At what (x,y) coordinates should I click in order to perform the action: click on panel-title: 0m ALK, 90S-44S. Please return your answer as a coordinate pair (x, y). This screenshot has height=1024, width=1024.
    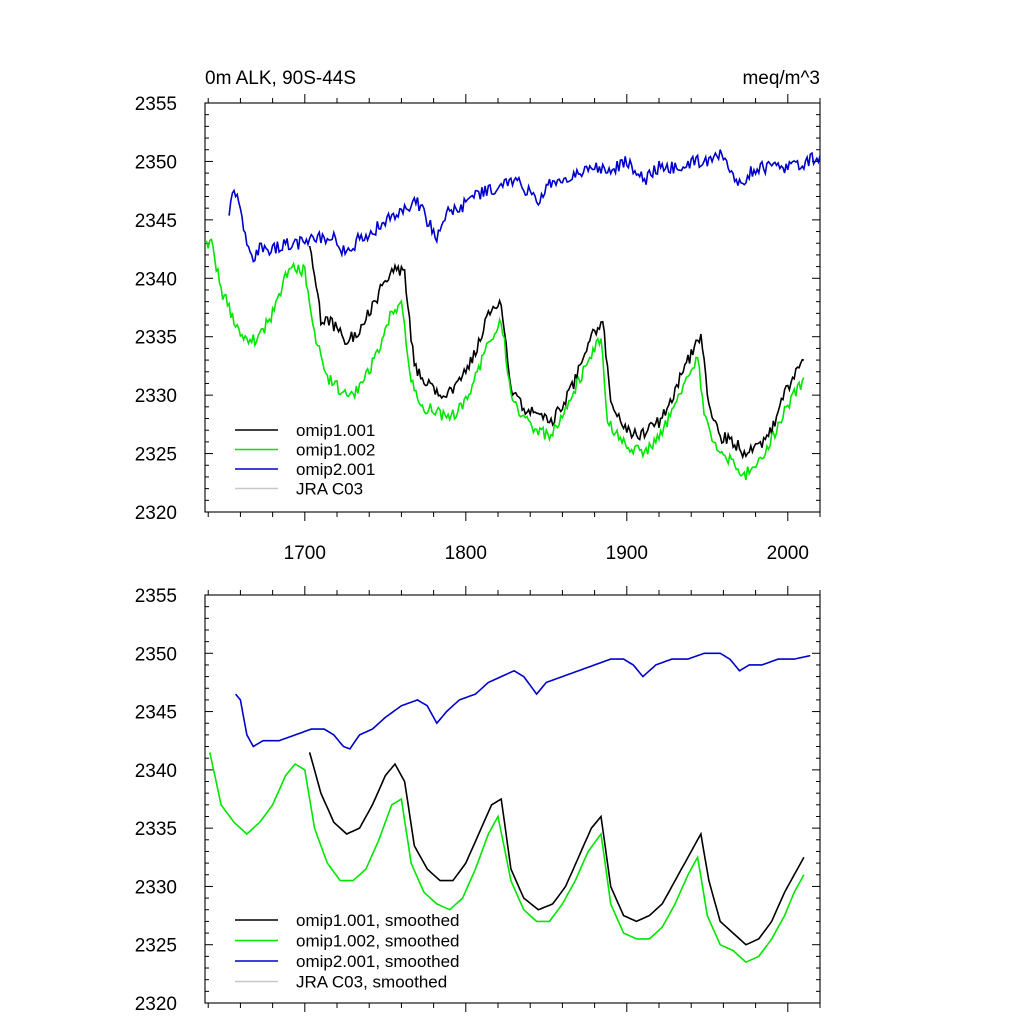
    Looking at the image, I should click on (280, 78).